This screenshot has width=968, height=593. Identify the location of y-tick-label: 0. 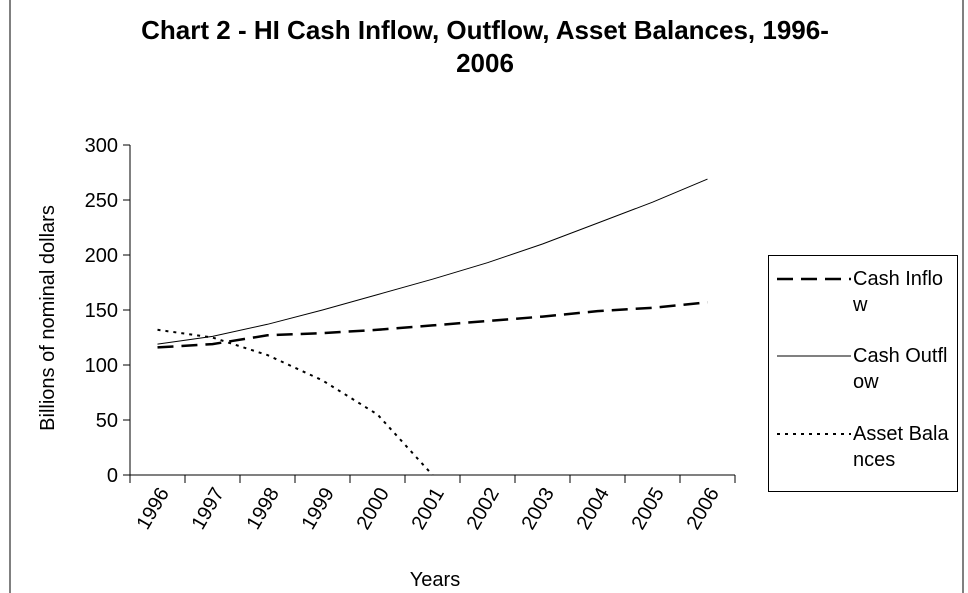
(112, 476).